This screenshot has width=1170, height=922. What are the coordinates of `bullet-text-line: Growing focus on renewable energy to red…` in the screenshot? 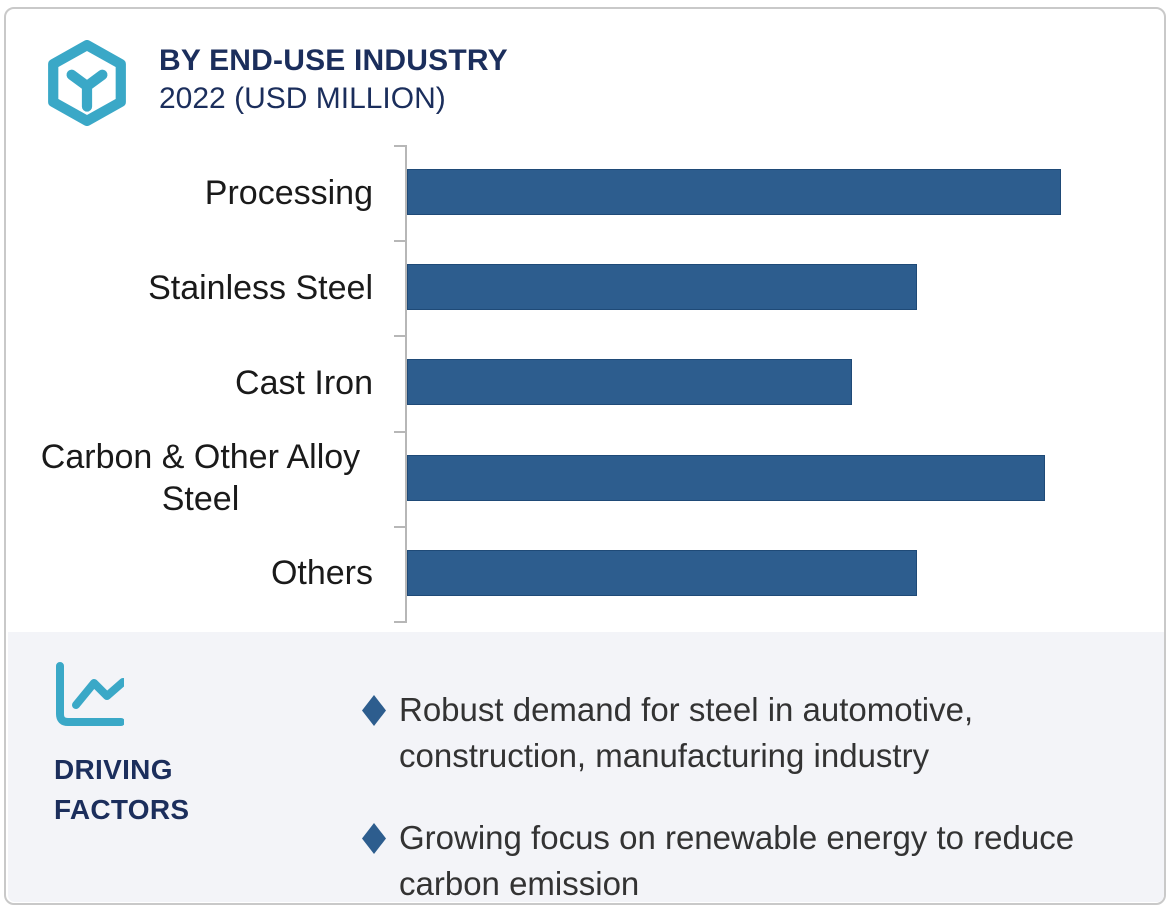 It's located at (737, 837).